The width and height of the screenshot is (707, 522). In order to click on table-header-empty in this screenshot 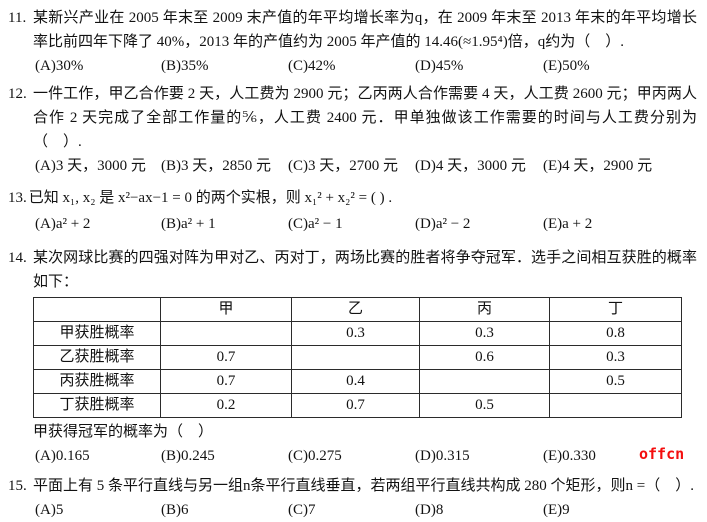, I will do `click(97, 309)`.